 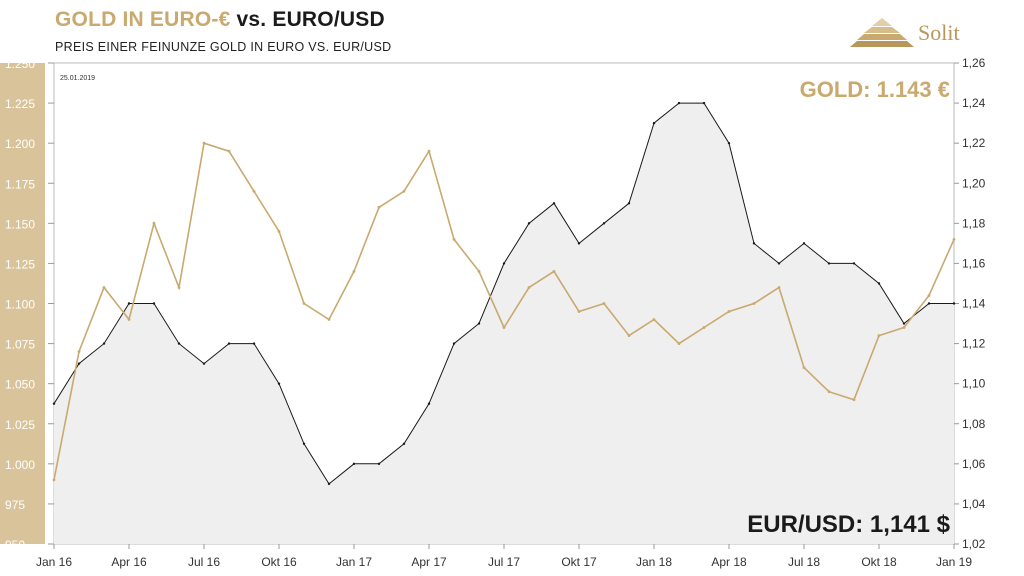 I want to click on right-tick-label: 1,02, so click(x=974, y=544).